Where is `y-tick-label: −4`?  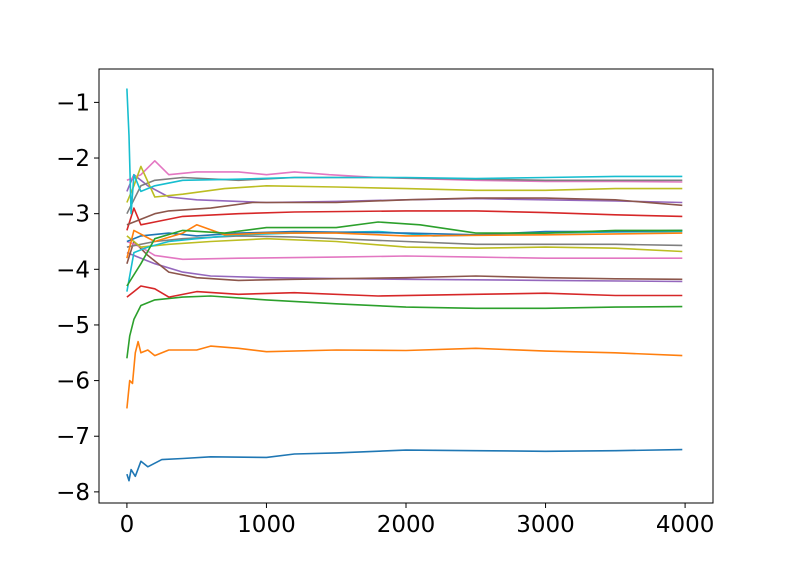 y-tick-label: −4 is located at coordinates (73, 270).